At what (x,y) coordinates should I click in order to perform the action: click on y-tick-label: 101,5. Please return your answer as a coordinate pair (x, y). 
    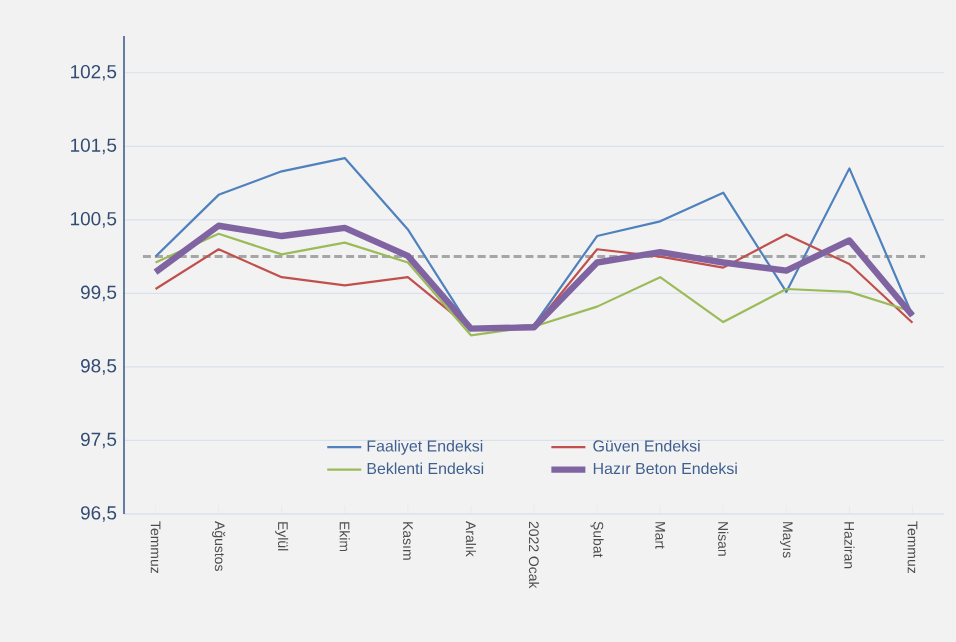
    Looking at the image, I should click on (94, 146).